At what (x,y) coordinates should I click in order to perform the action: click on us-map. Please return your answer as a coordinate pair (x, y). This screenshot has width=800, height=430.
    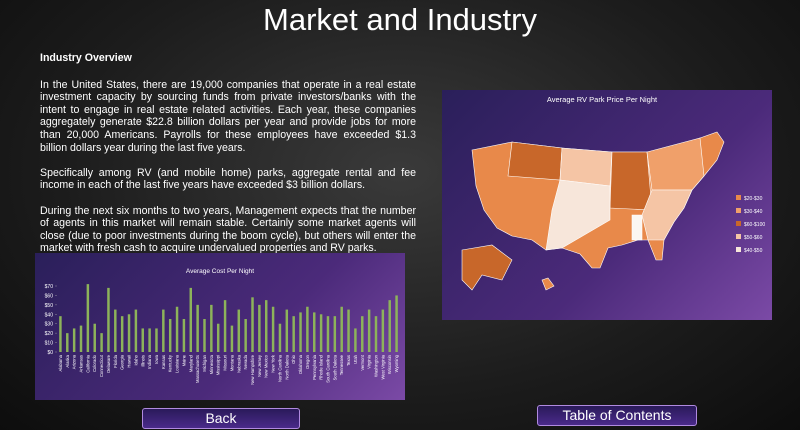
    Looking at the image, I should click on (593, 211).